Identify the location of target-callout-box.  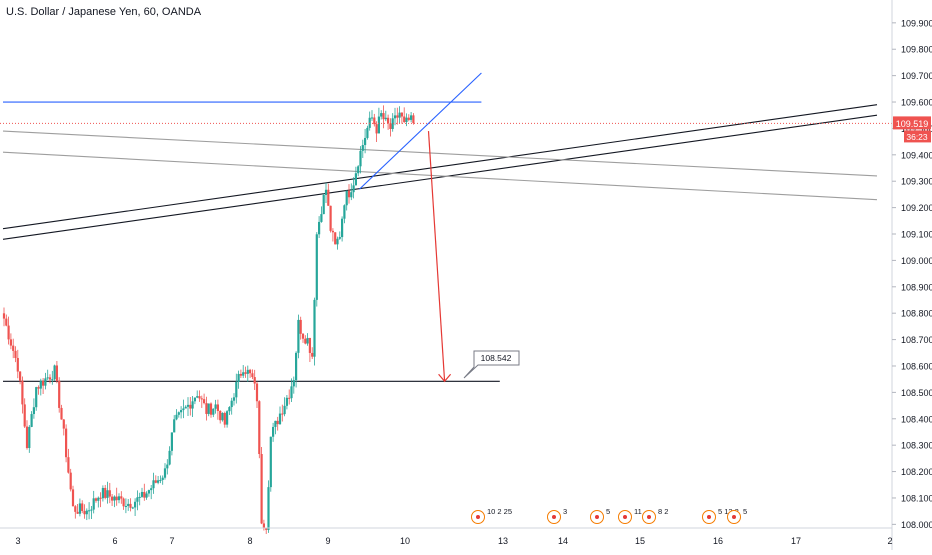
(491, 364).